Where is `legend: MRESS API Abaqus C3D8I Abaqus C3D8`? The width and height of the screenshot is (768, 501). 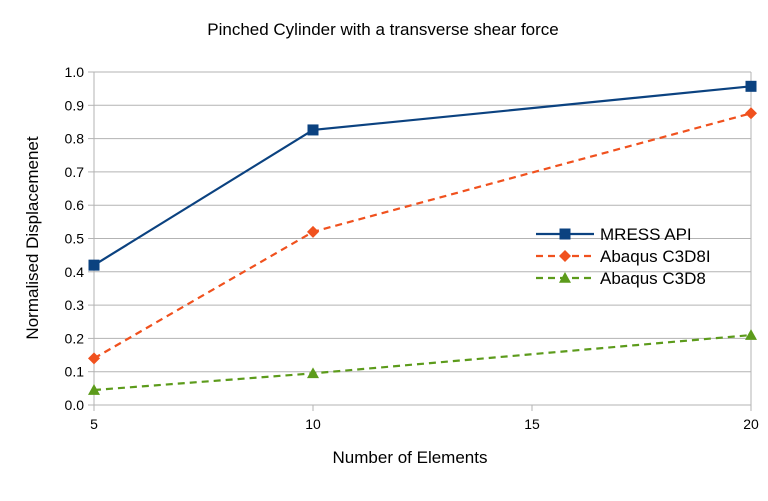
legend: MRESS API Abaqus C3D8I Abaqus C3D8 is located at coordinates (623, 256).